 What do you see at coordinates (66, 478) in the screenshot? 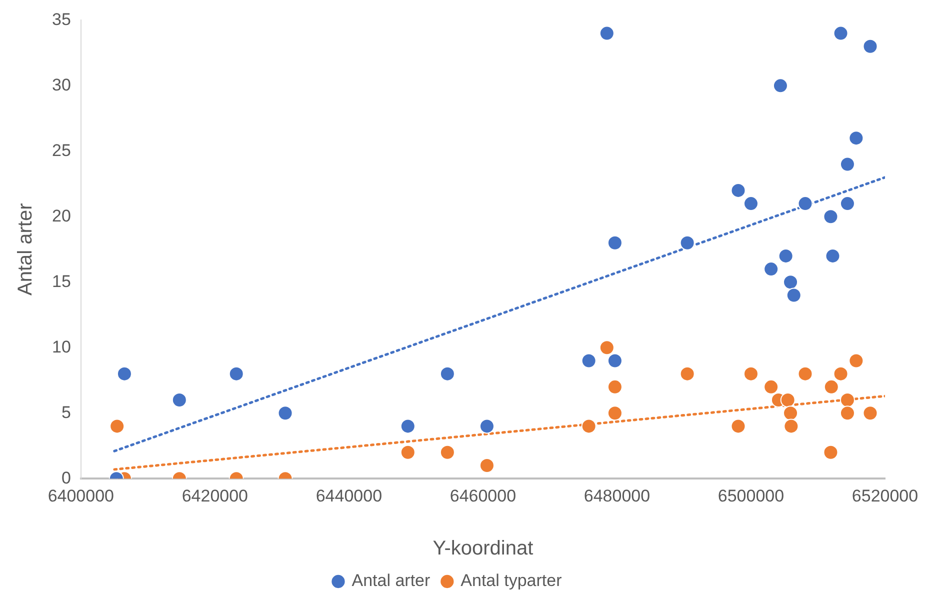
I see `y-tick-label: 0` at bounding box center [66, 478].